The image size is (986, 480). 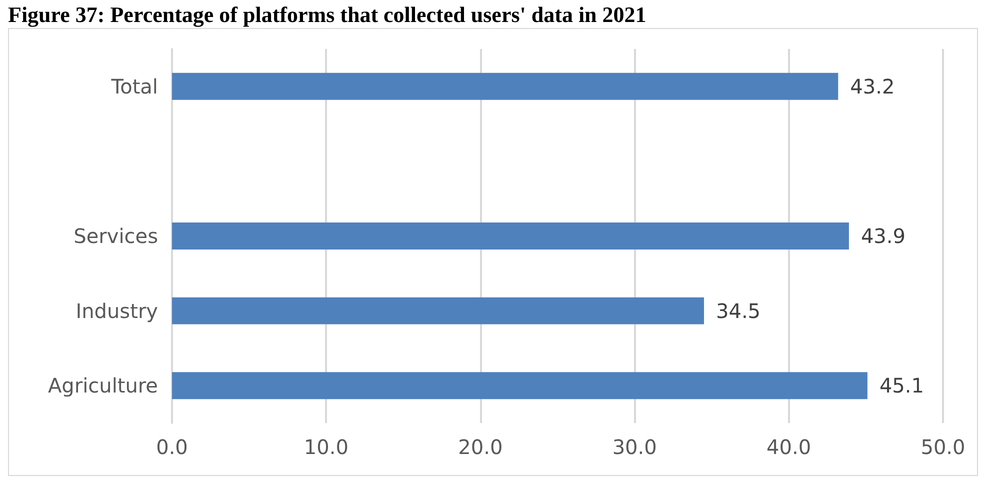 I want to click on chart-title: Figure 37: Percentage of platforms that collected users' data in 2021, so click(x=328, y=15).